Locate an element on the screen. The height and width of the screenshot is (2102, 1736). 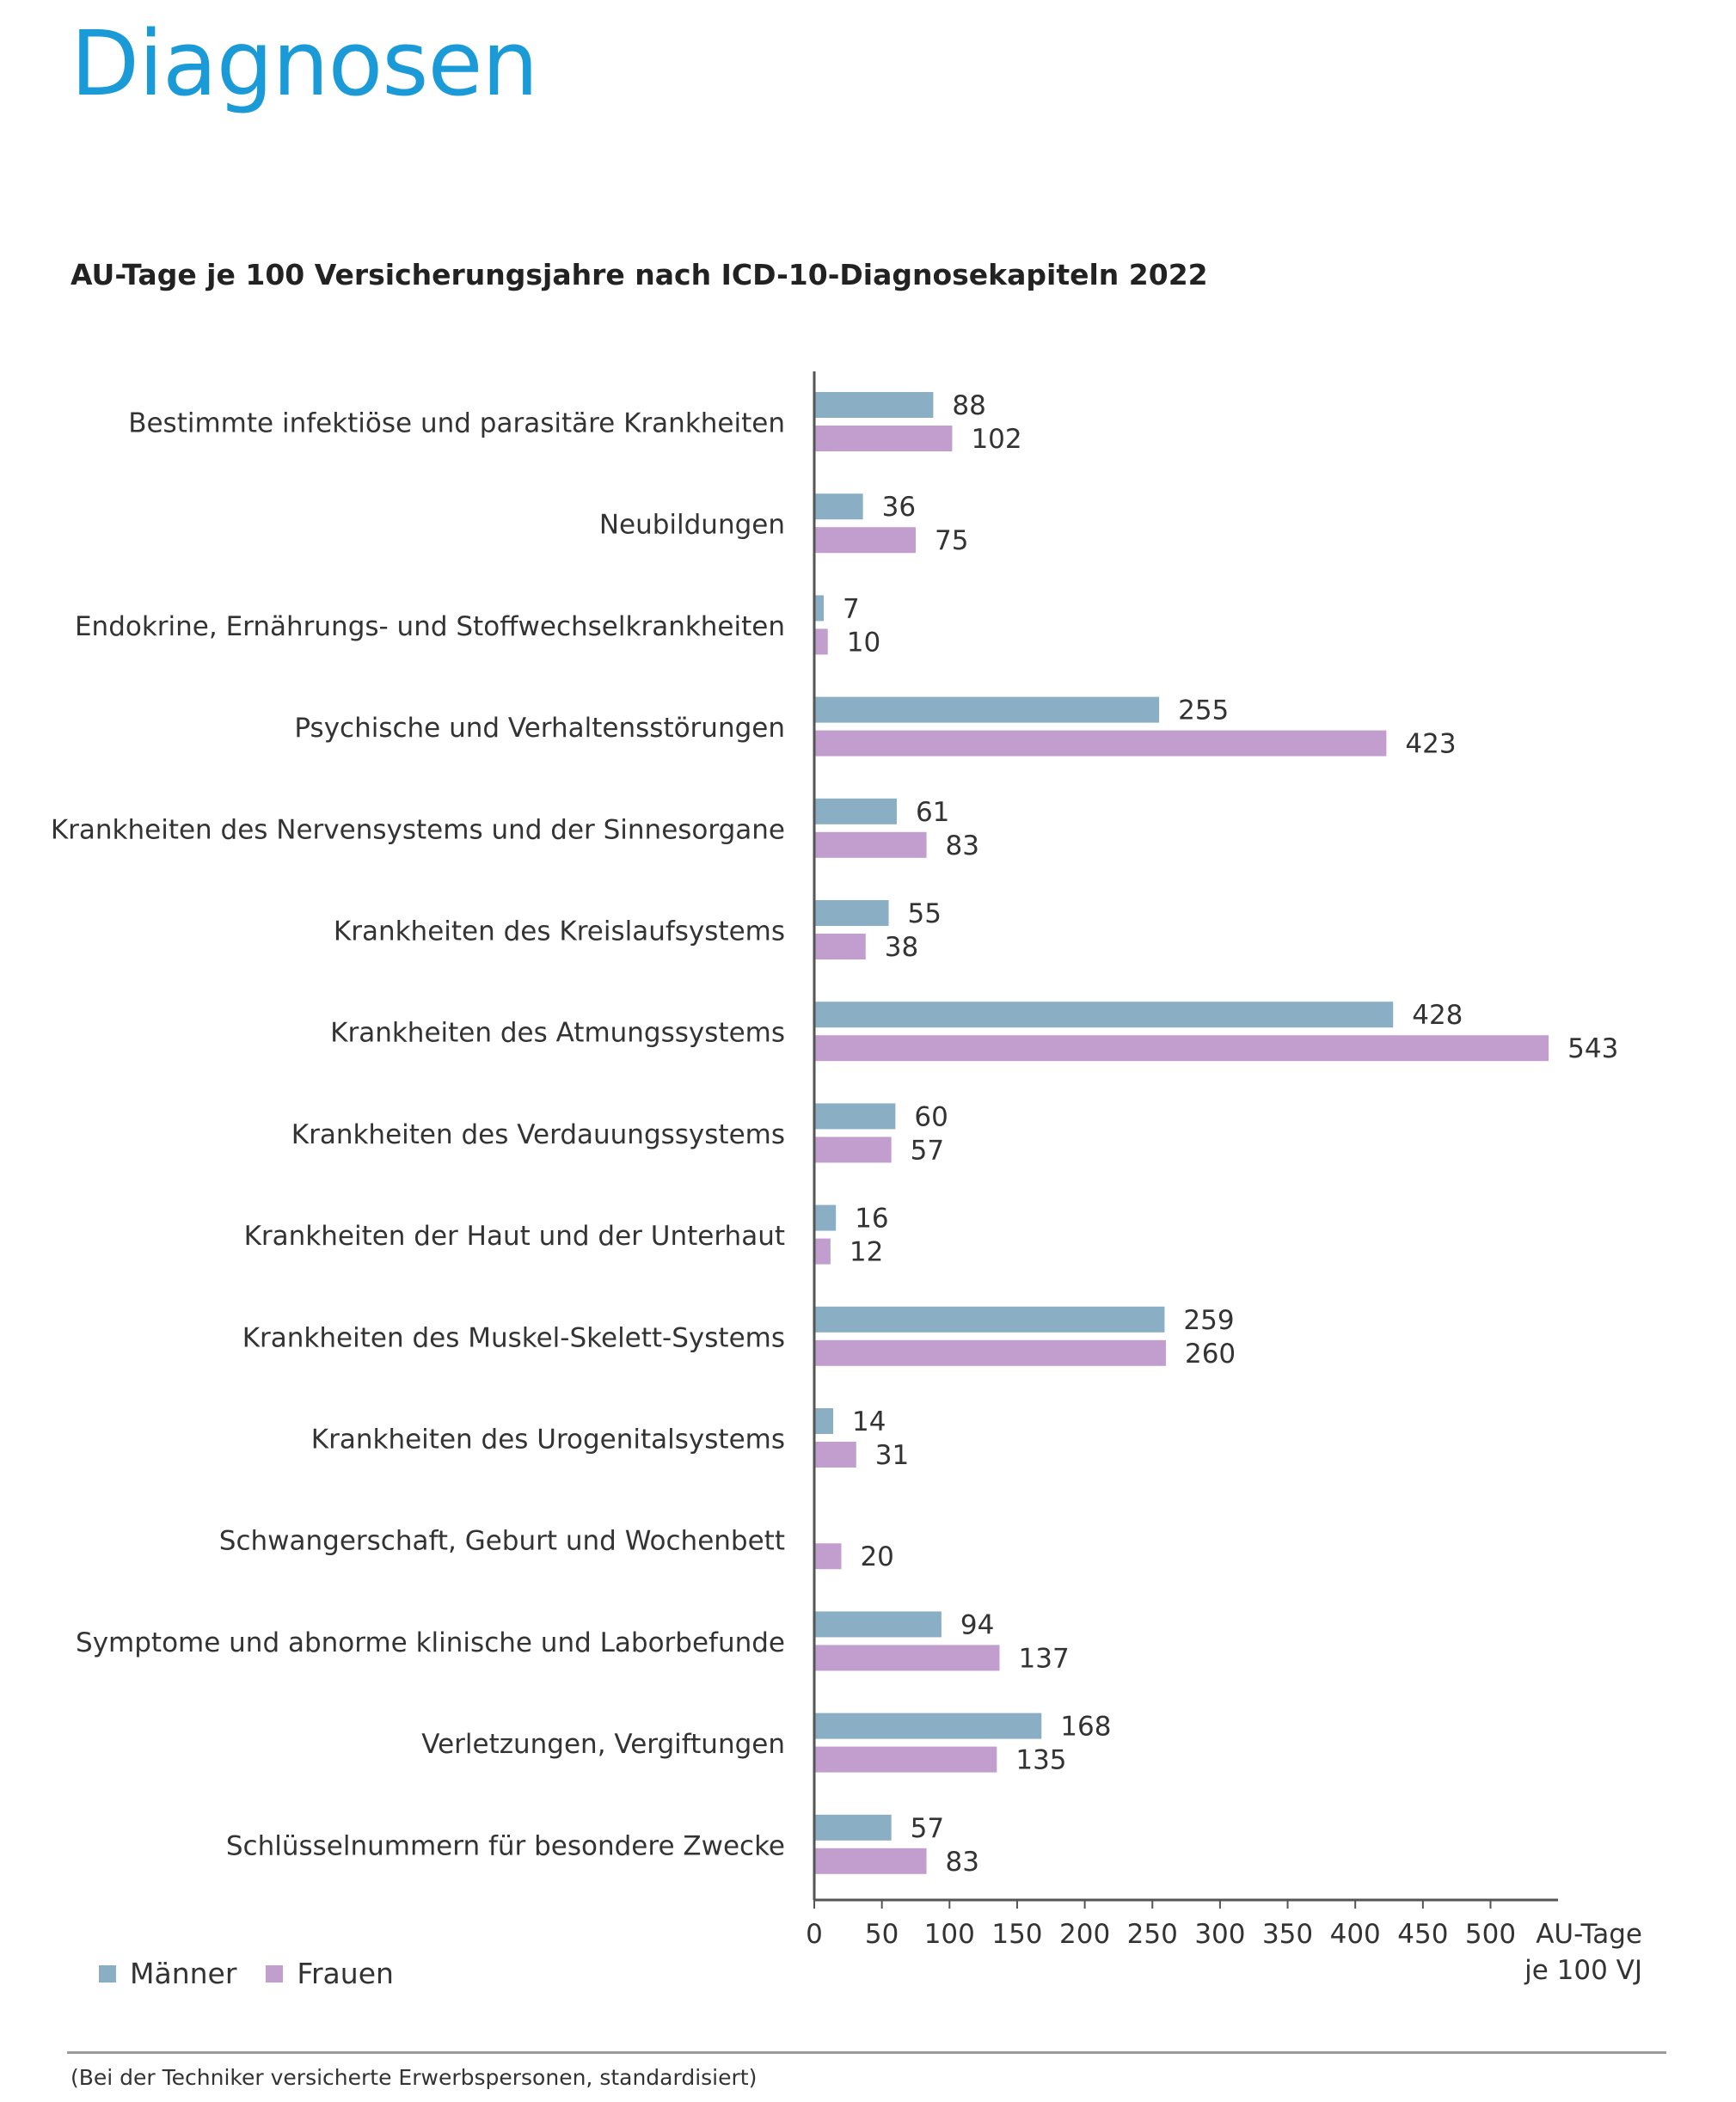
data-label: 423 is located at coordinates (1431, 744).